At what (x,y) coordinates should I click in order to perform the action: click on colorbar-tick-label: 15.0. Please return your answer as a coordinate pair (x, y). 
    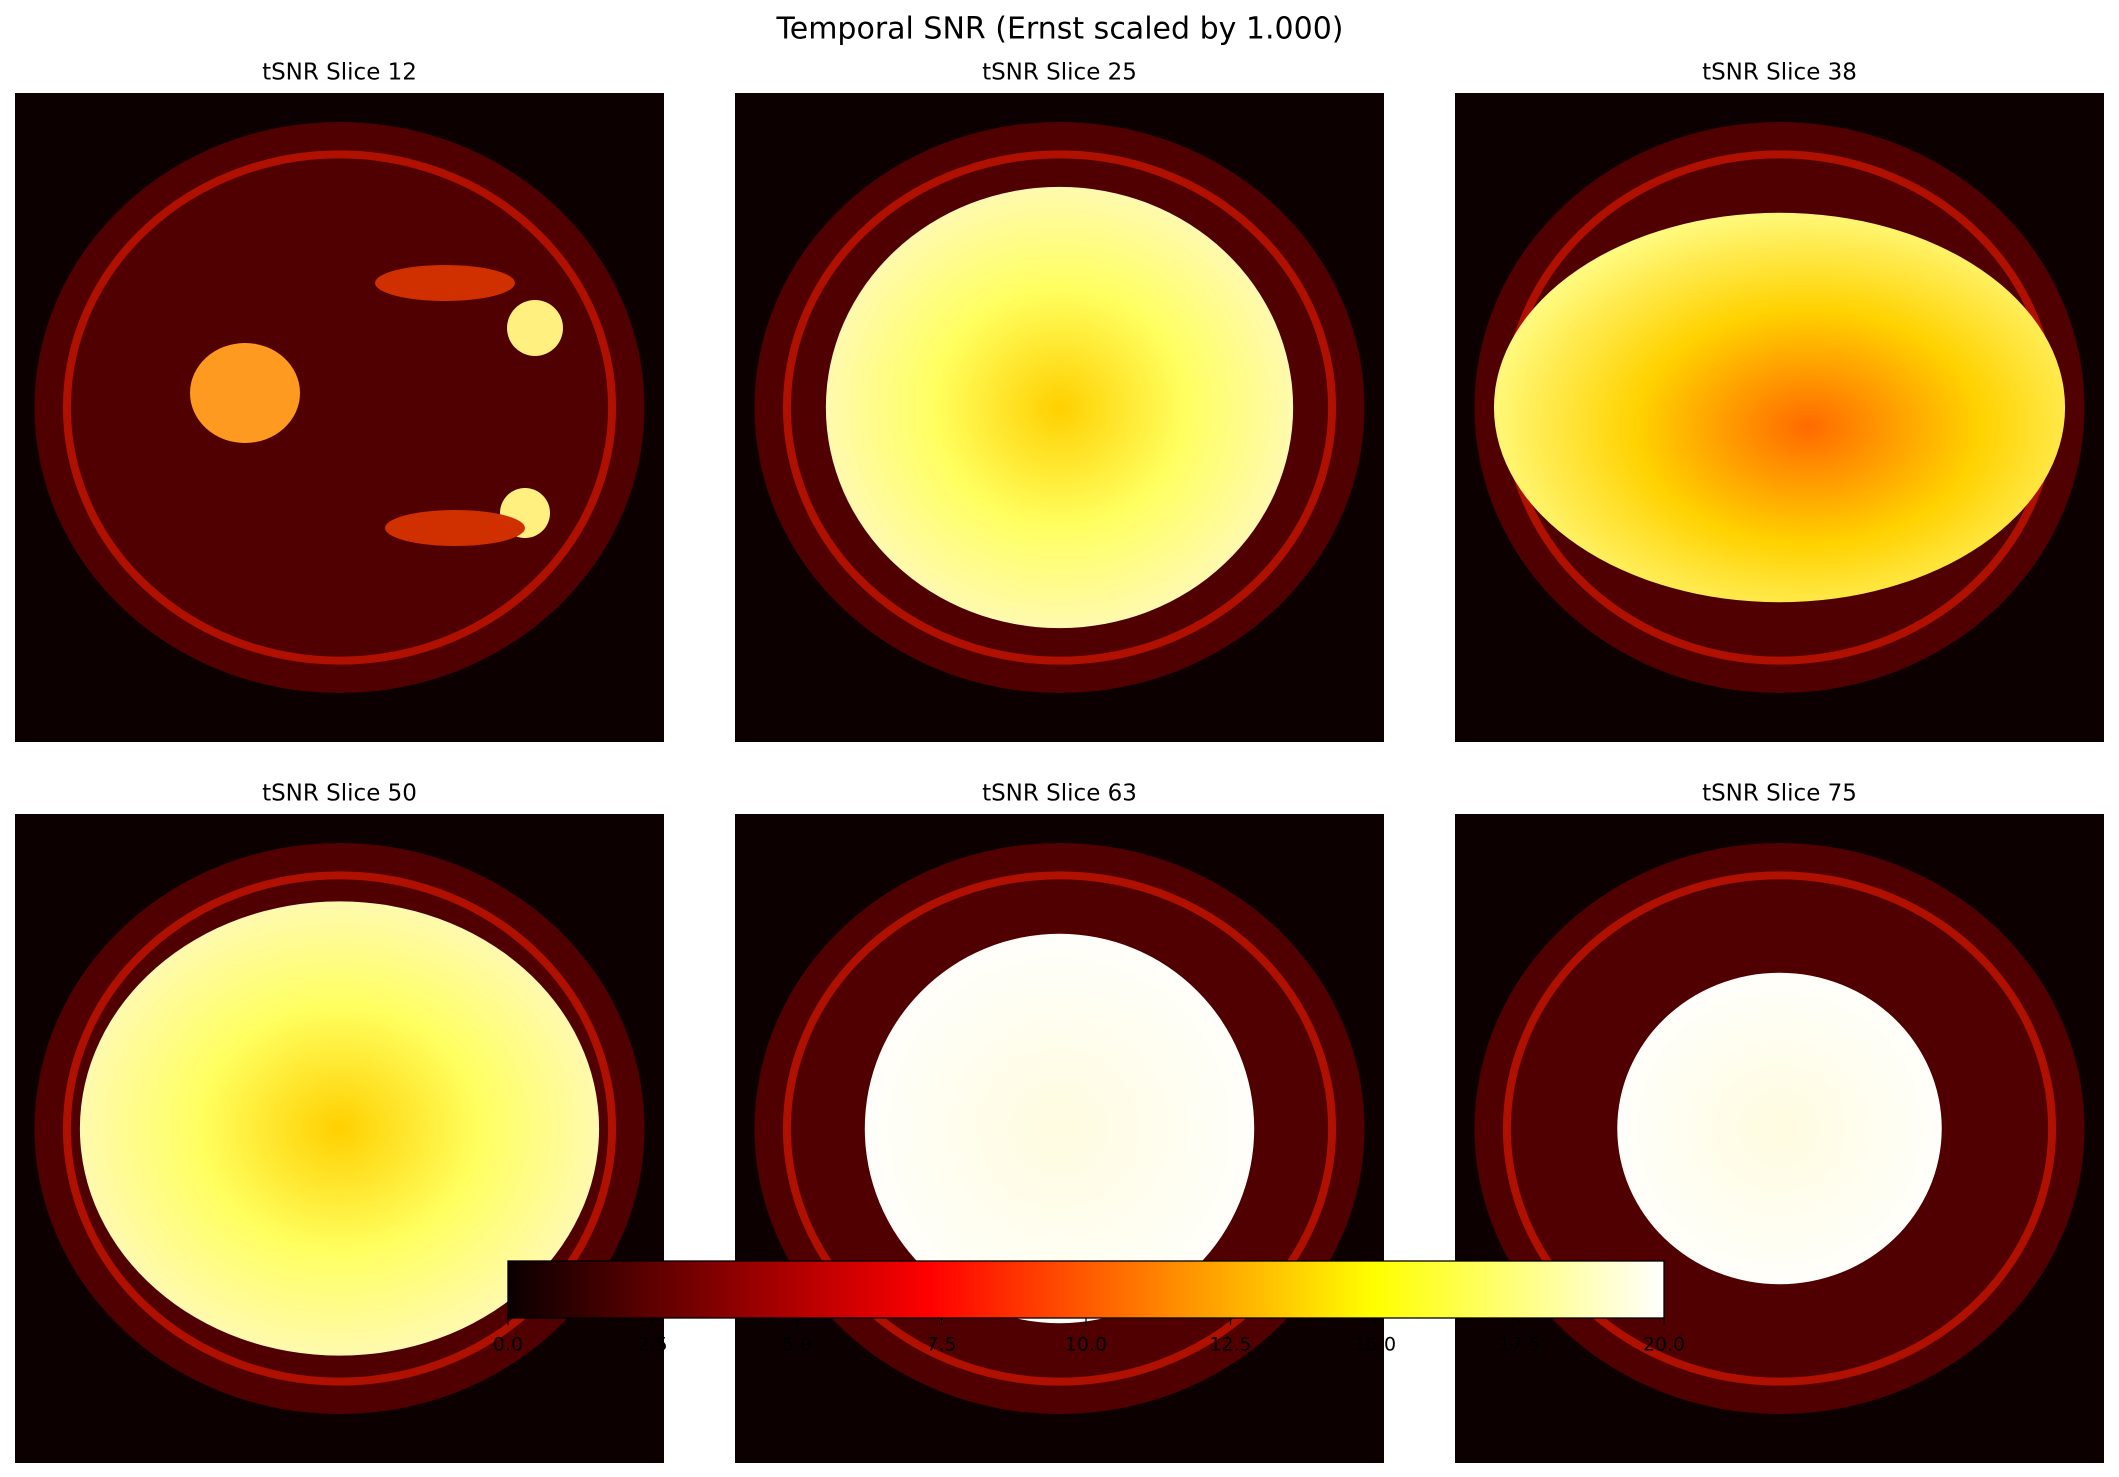
    Looking at the image, I should click on (1375, 1345).